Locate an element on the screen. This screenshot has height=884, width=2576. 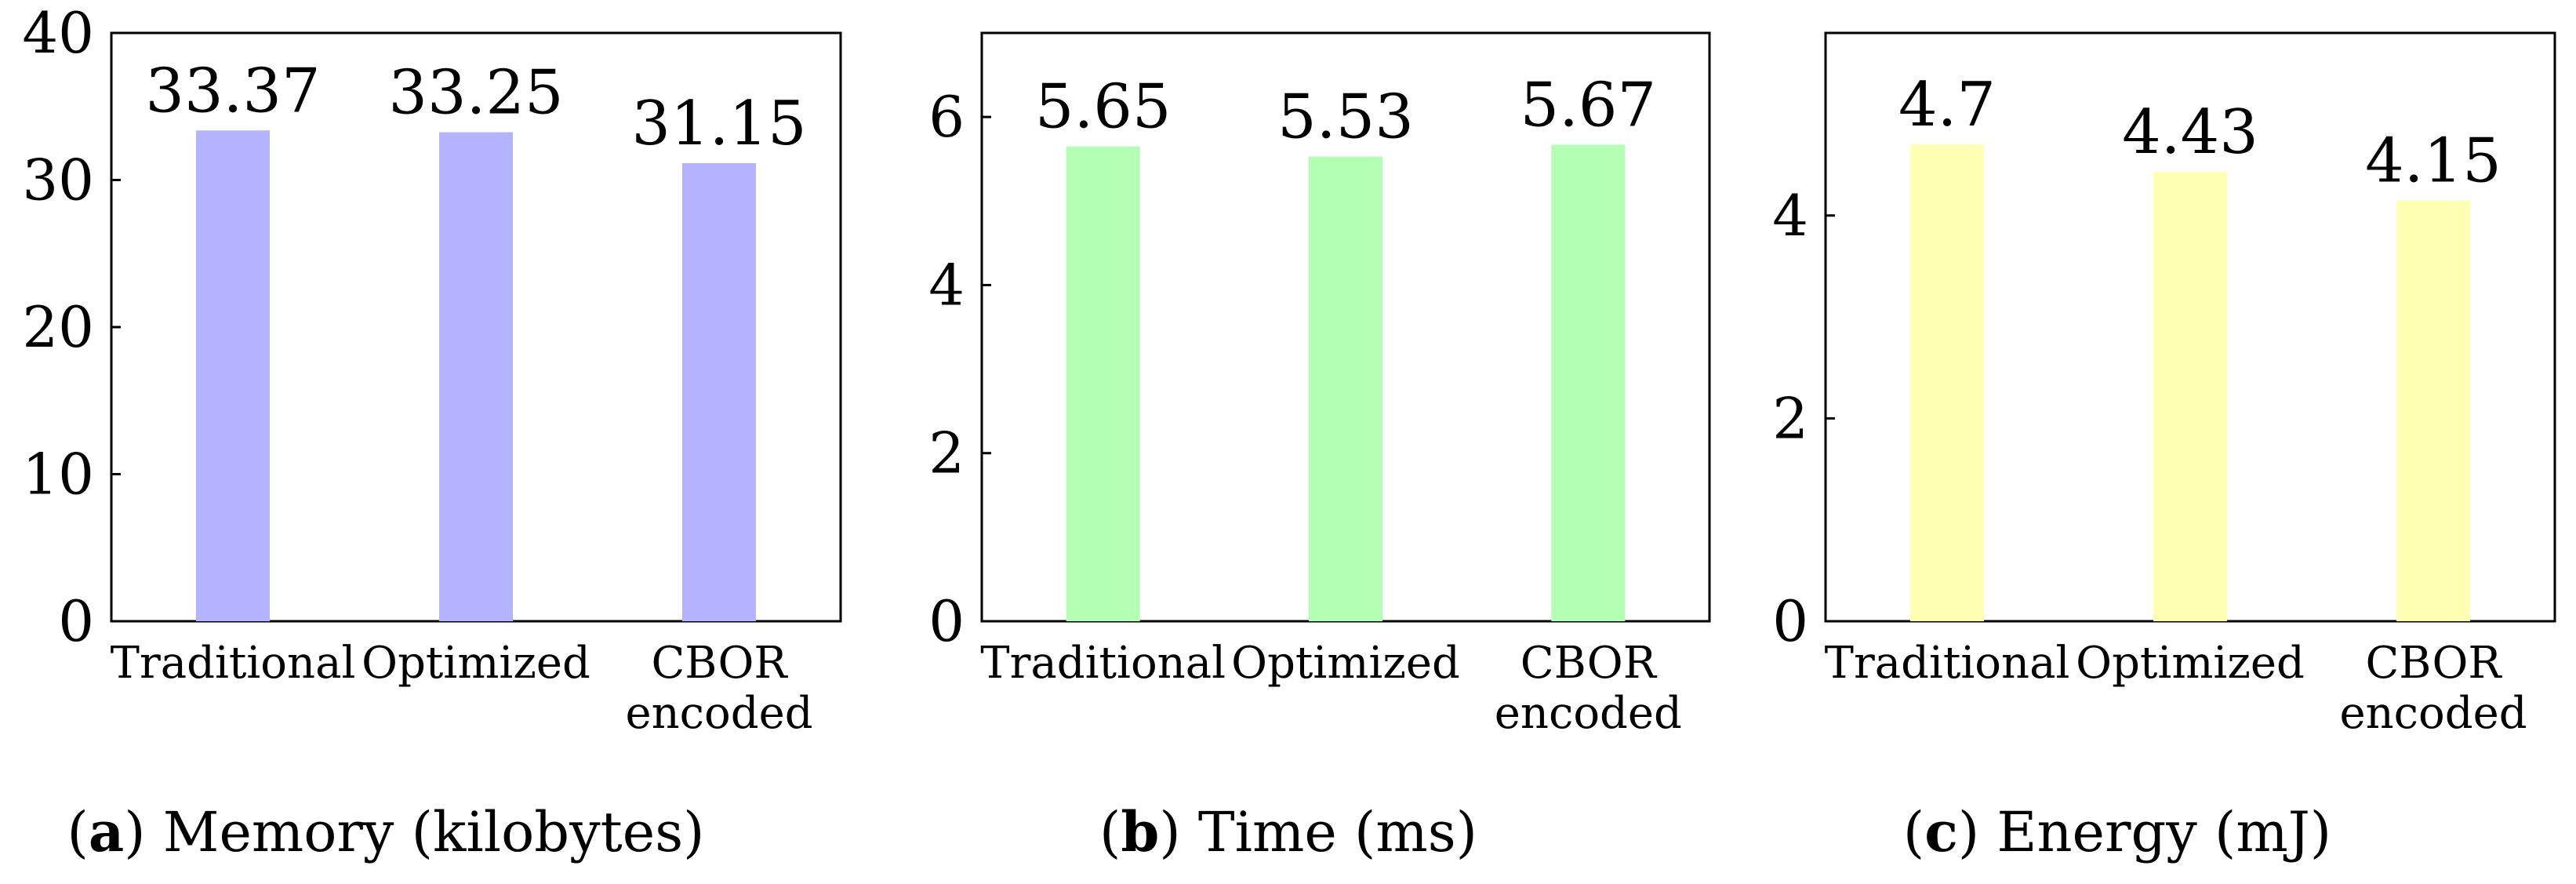
bar-value-label: 5.53 is located at coordinates (1345, 117).